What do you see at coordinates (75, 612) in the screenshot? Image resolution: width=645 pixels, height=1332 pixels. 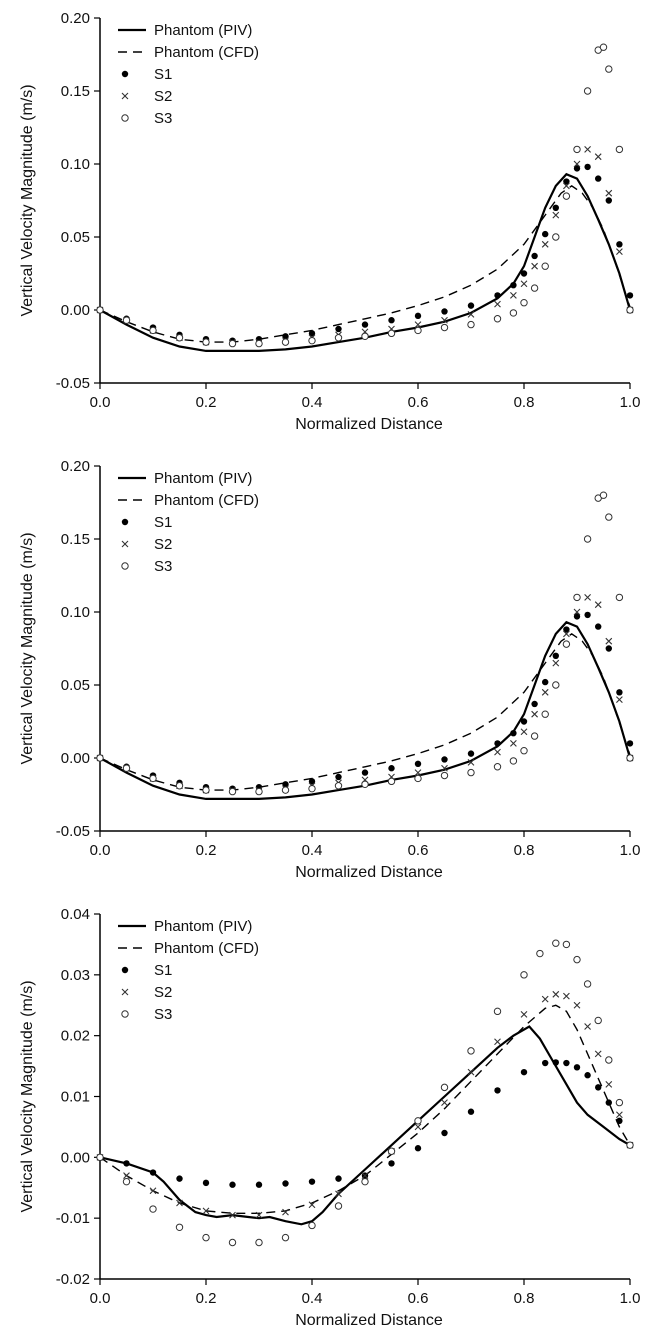 I see `y-tick-label: 0.10` at bounding box center [75, 612].